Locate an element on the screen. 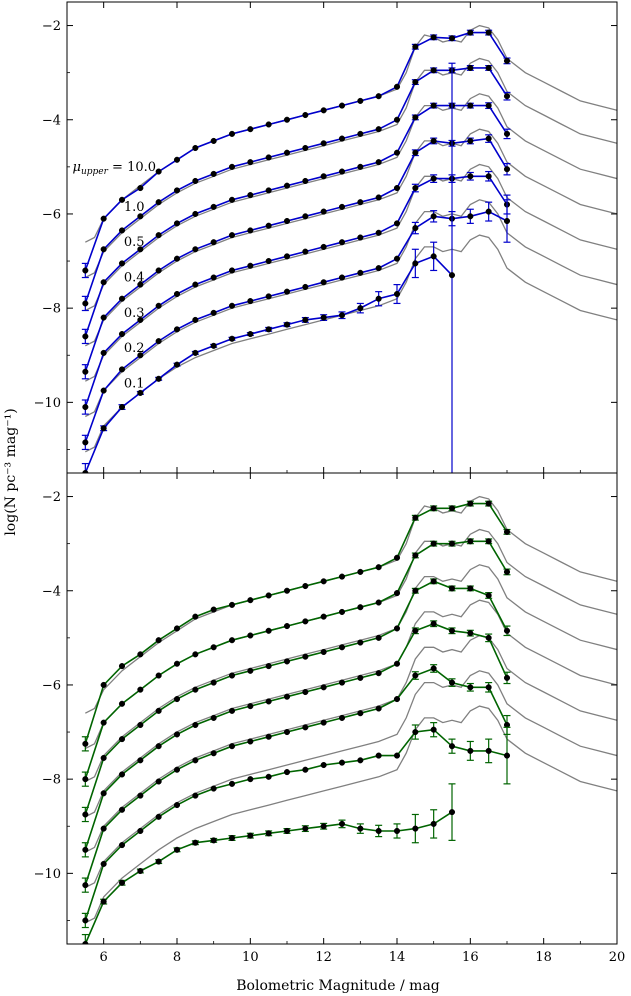  bottom-y-tick-label: −4 is located at coordinates (51, 591).